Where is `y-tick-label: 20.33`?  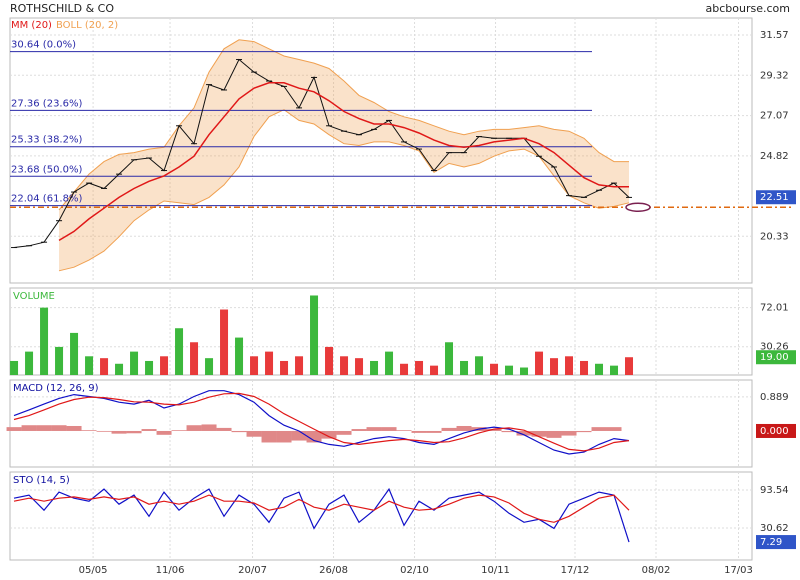 y-tick-label: 20.33 is located at coordinates (774, 236).